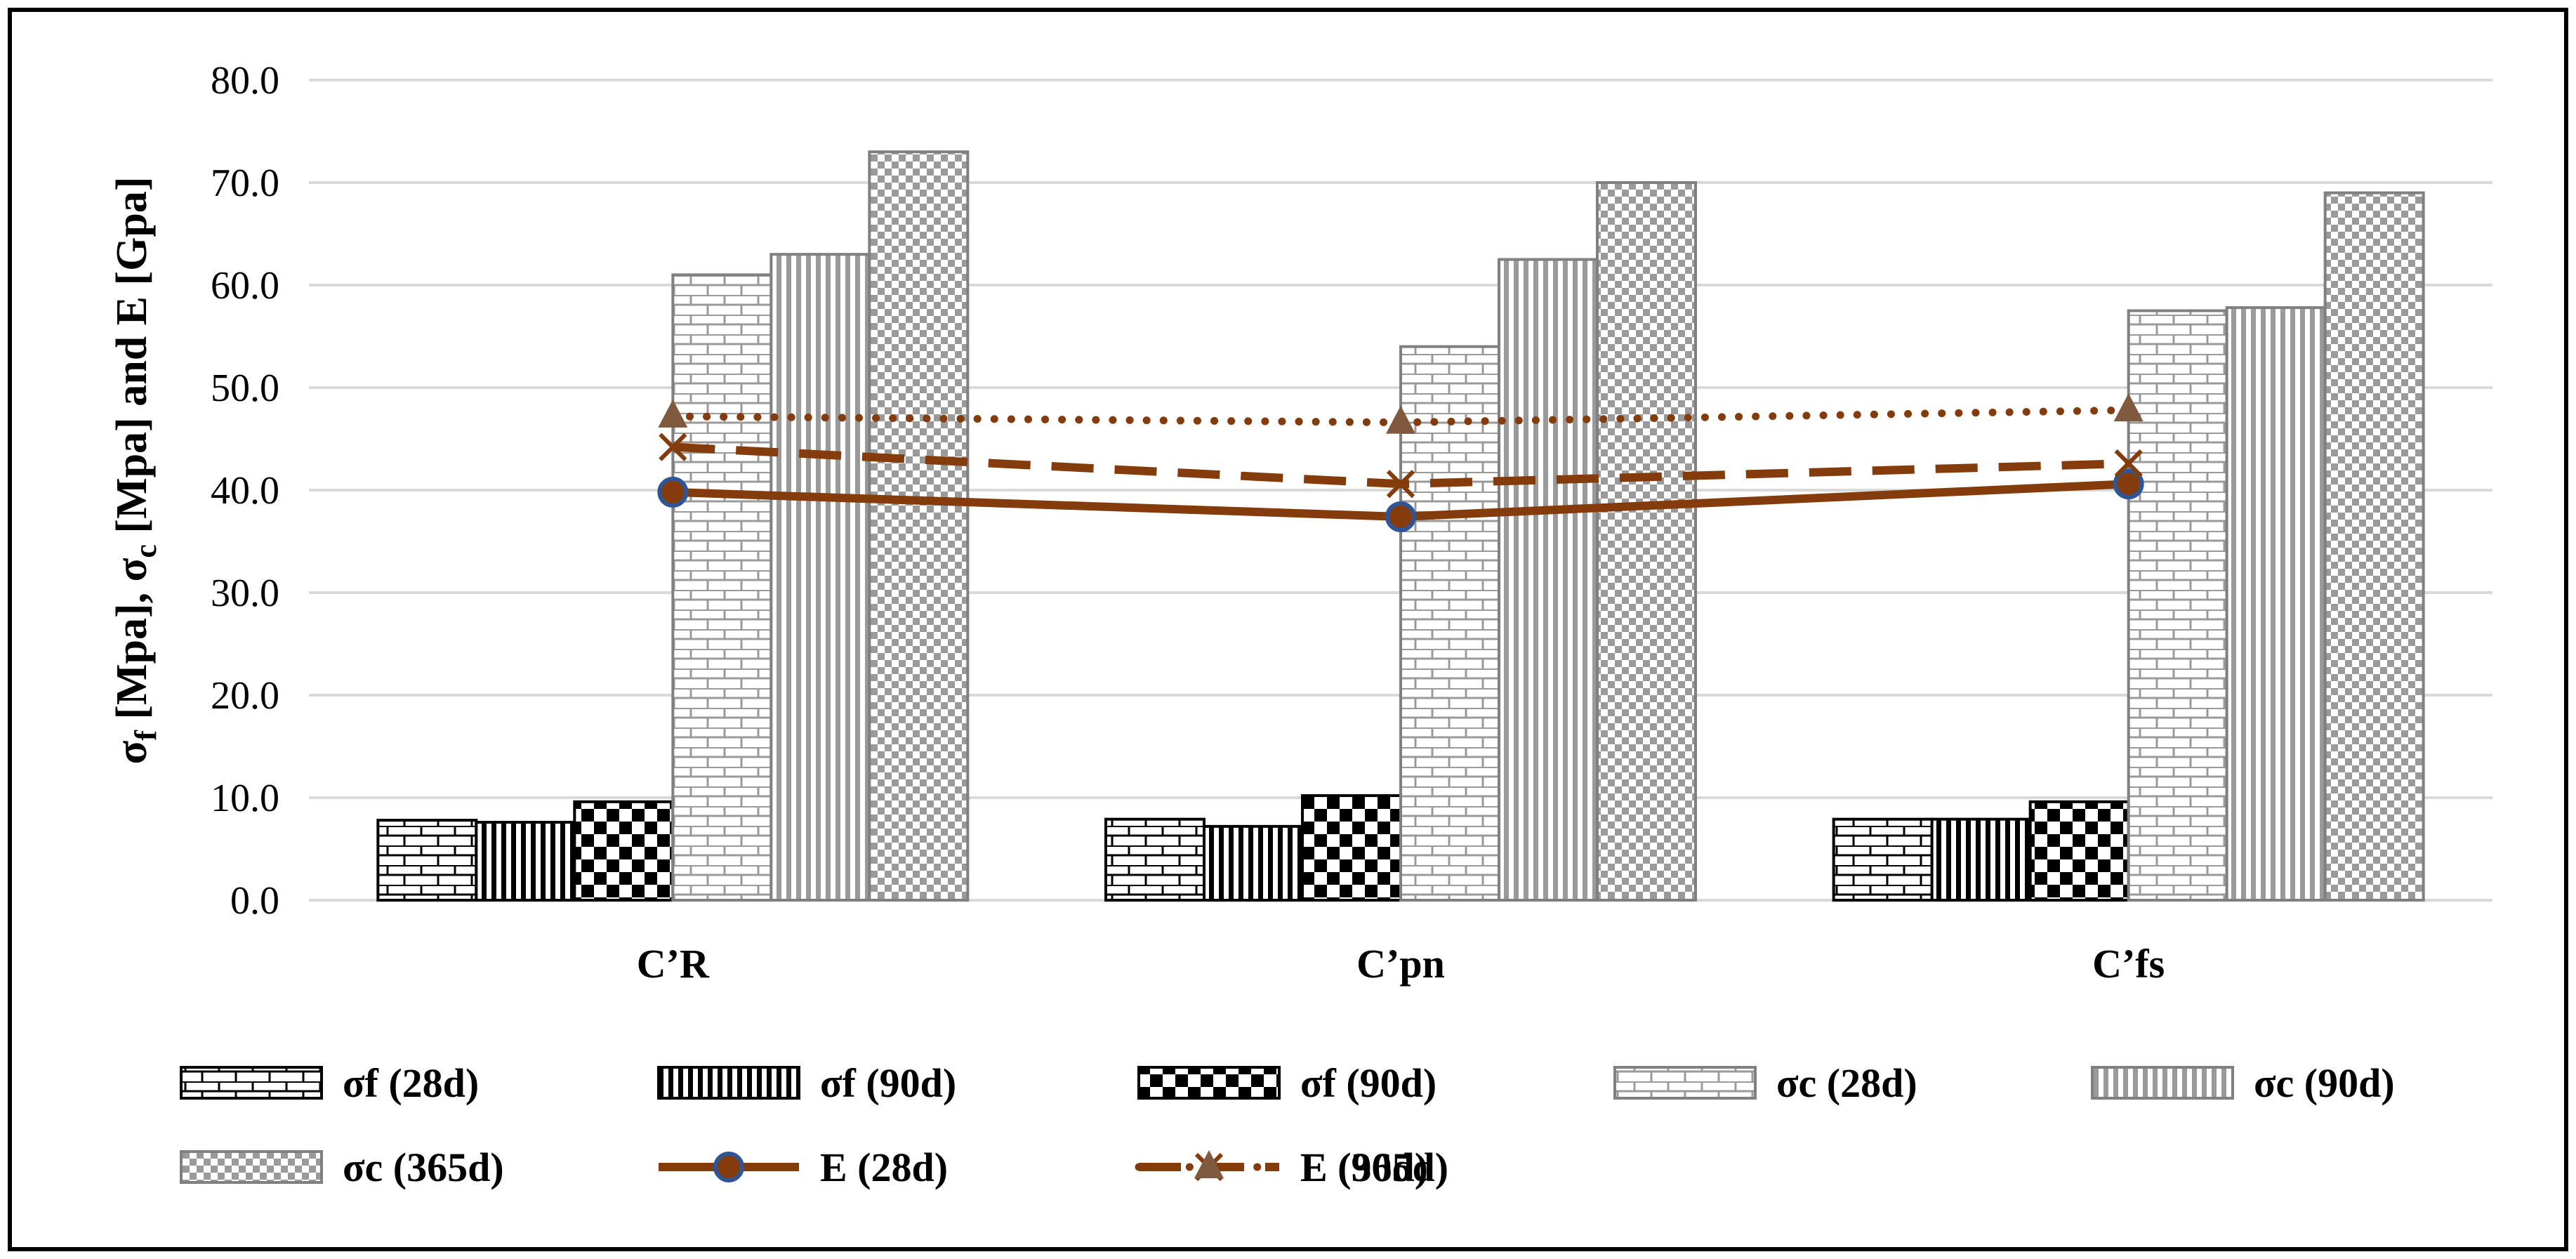  Describe the element at coordinates (245, 593) in the screenshot. I see `y-tick-label: 30.0` at that location.